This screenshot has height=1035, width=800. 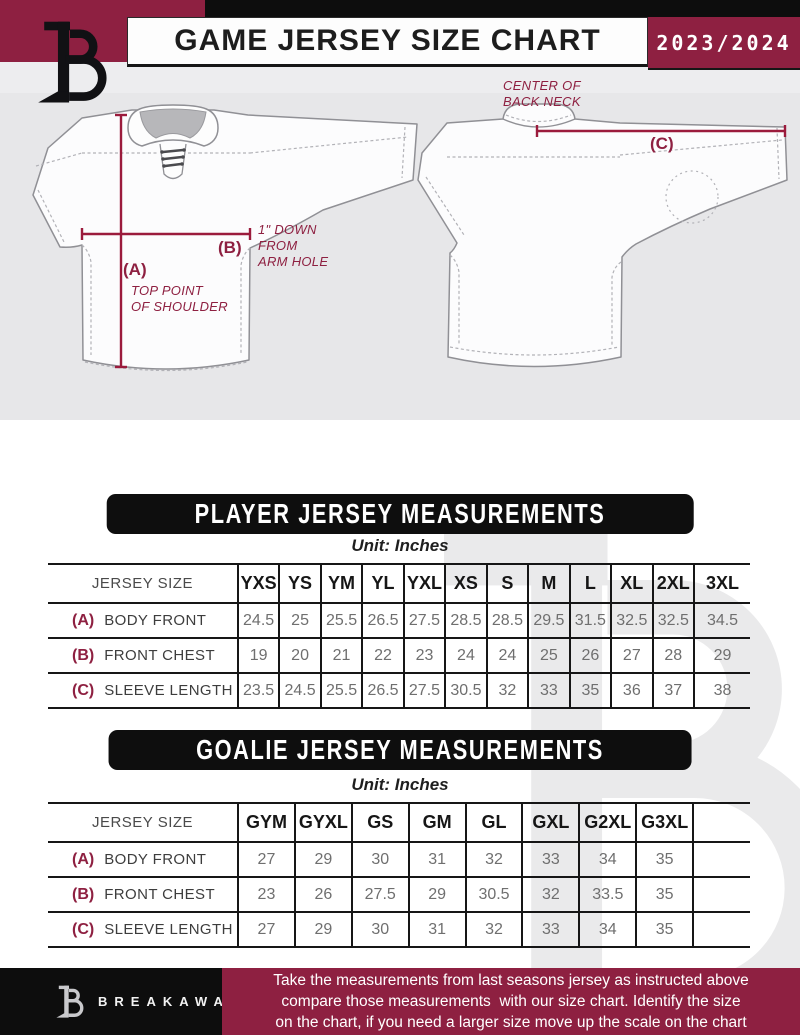 I want to click on size-column-header: S, so click(x=506, y=583).